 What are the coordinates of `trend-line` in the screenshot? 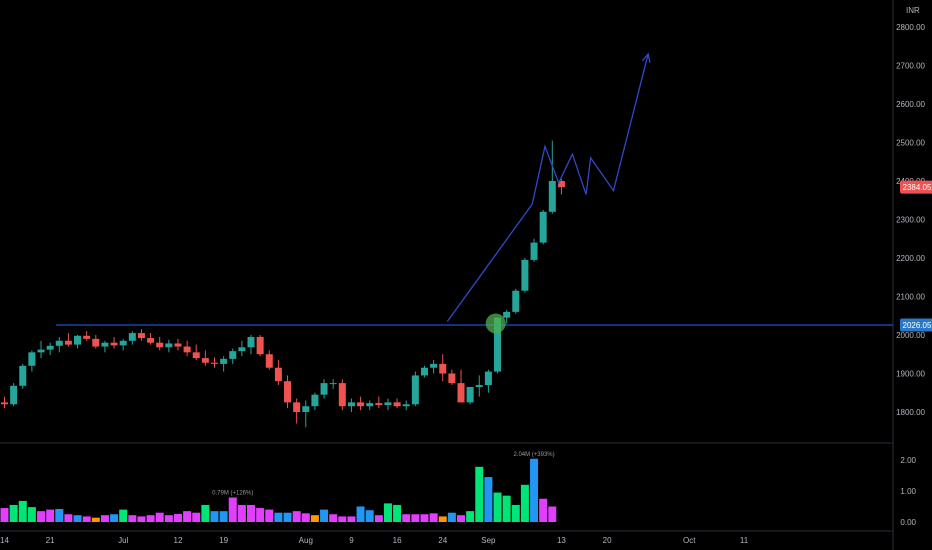 It's located at (489, 262).